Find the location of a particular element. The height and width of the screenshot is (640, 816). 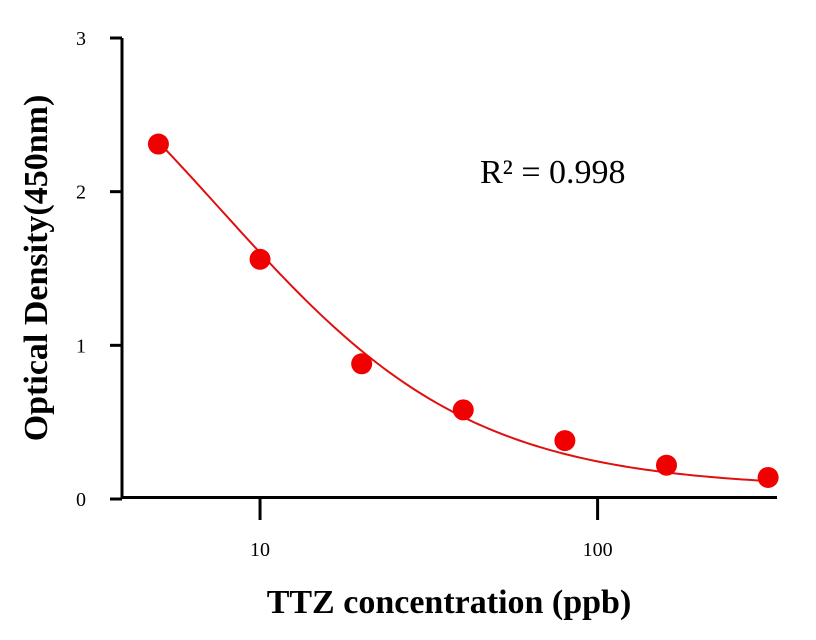

y-tick-label: 2 is located at coordinates (81, 193).